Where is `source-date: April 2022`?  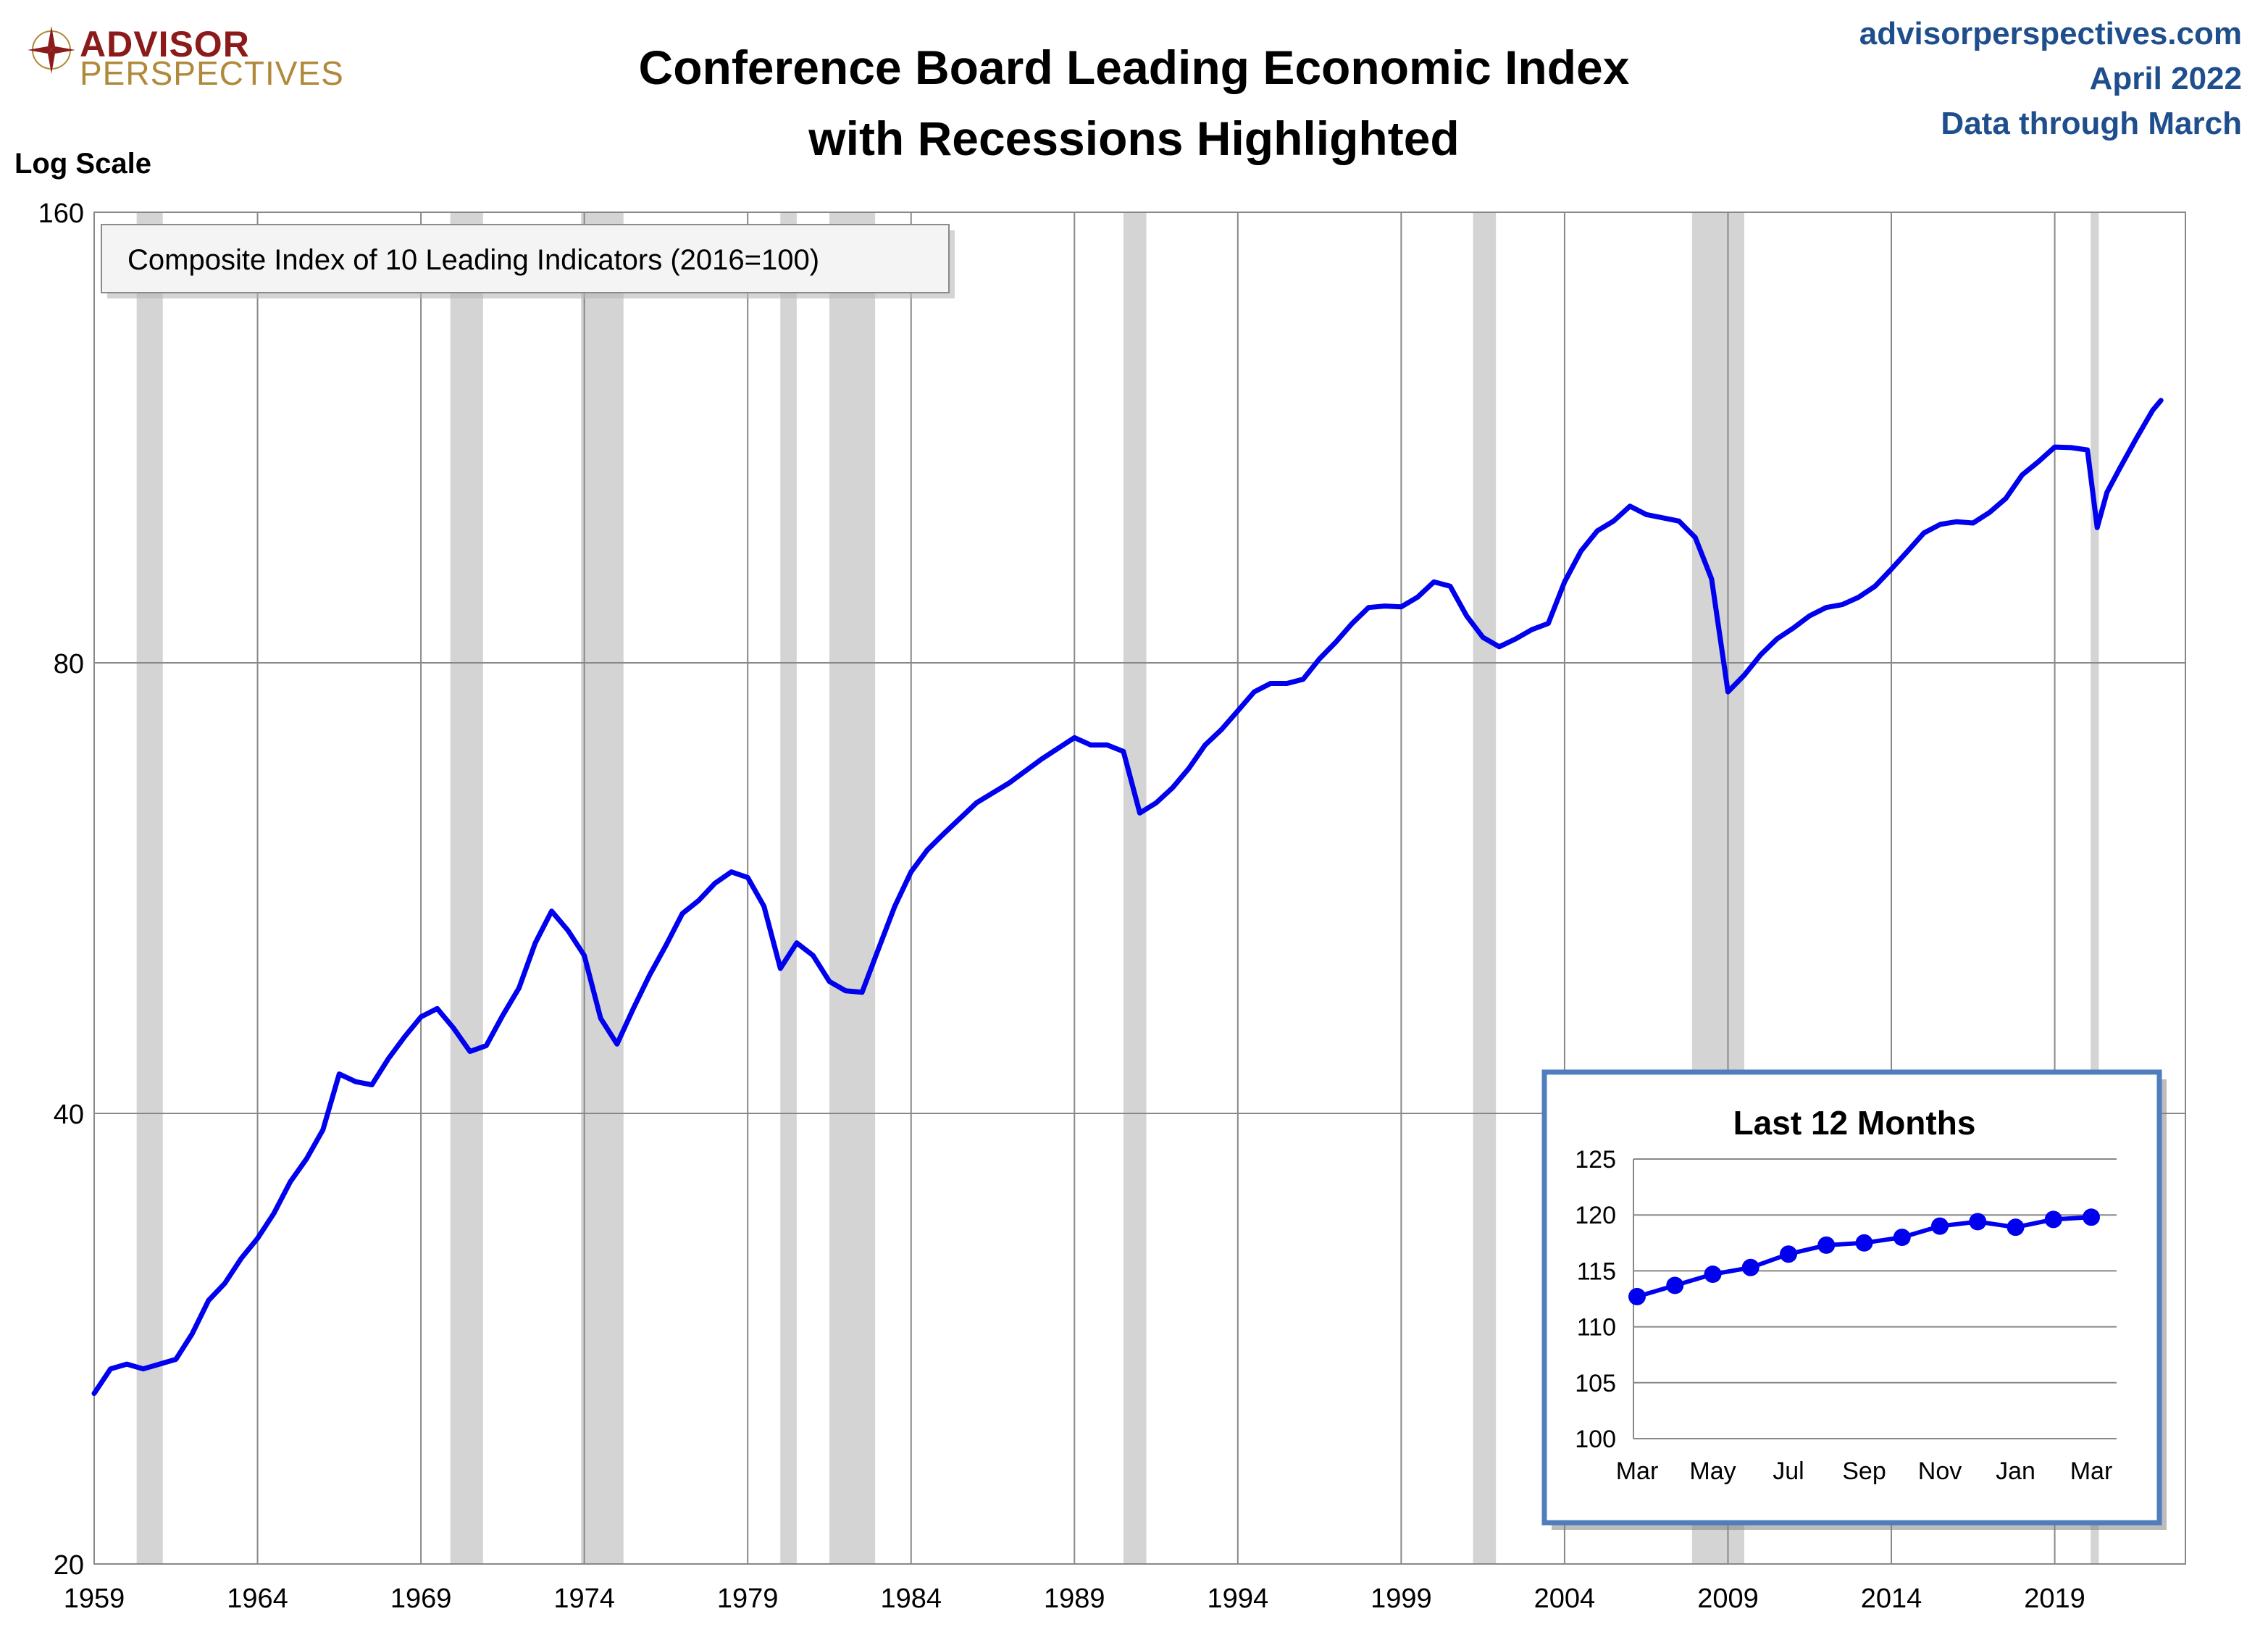 source-date: April 2022 is located at coordinates (2166, 78).